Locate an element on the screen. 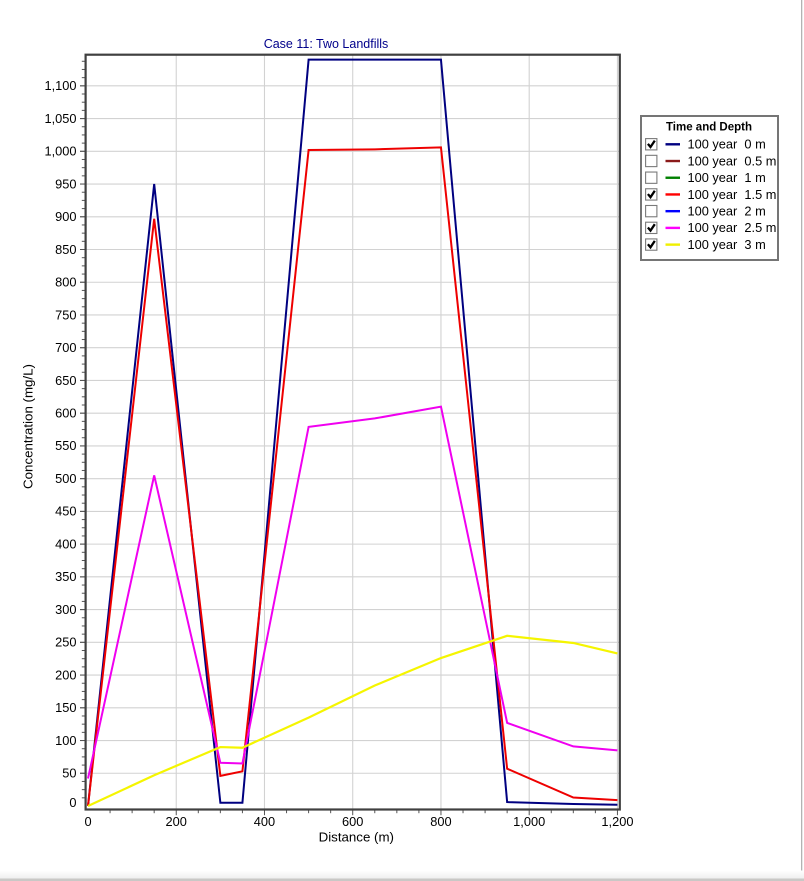 The height and width of the screenshot is (881, 804). svg-text: 450 is located at coordinates (65, 511).